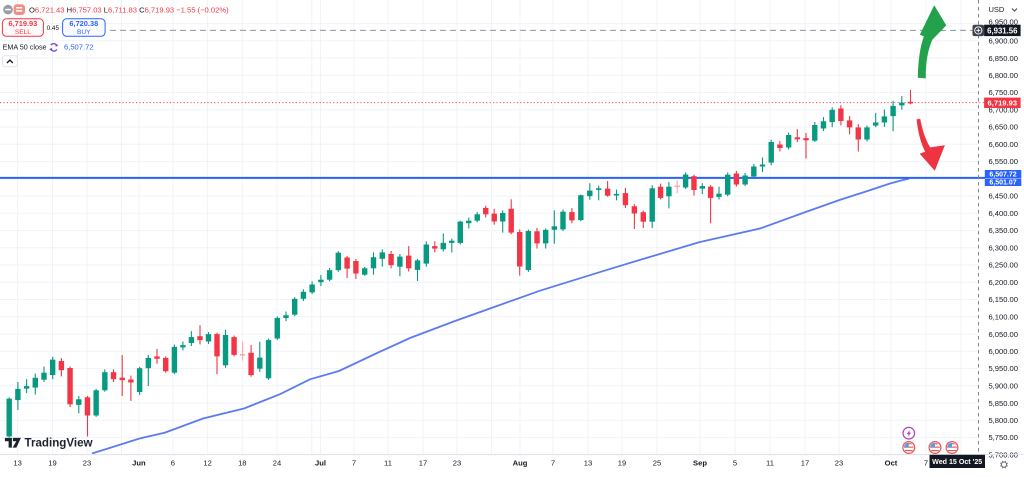 The height and width of the screenshot is (477, 1024). Describe the element at coordinates (1003, 110) in the screenshot. I see `svg-text: 6,700.00` at that location.